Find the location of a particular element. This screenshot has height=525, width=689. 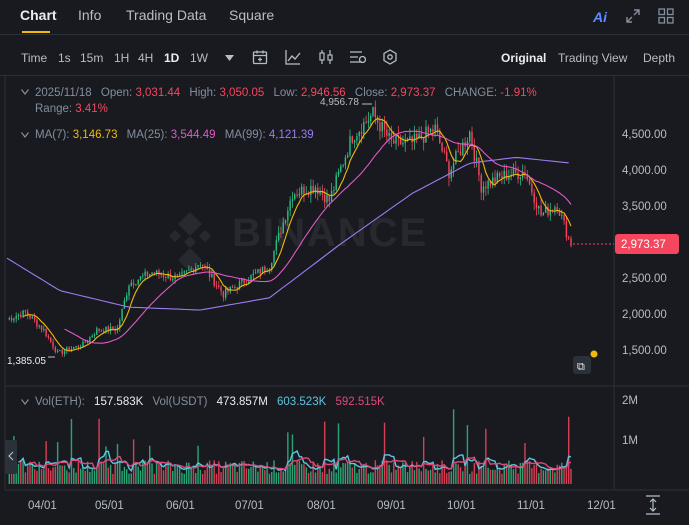

ai-icon: Ai is located at coordinates (600, 17).